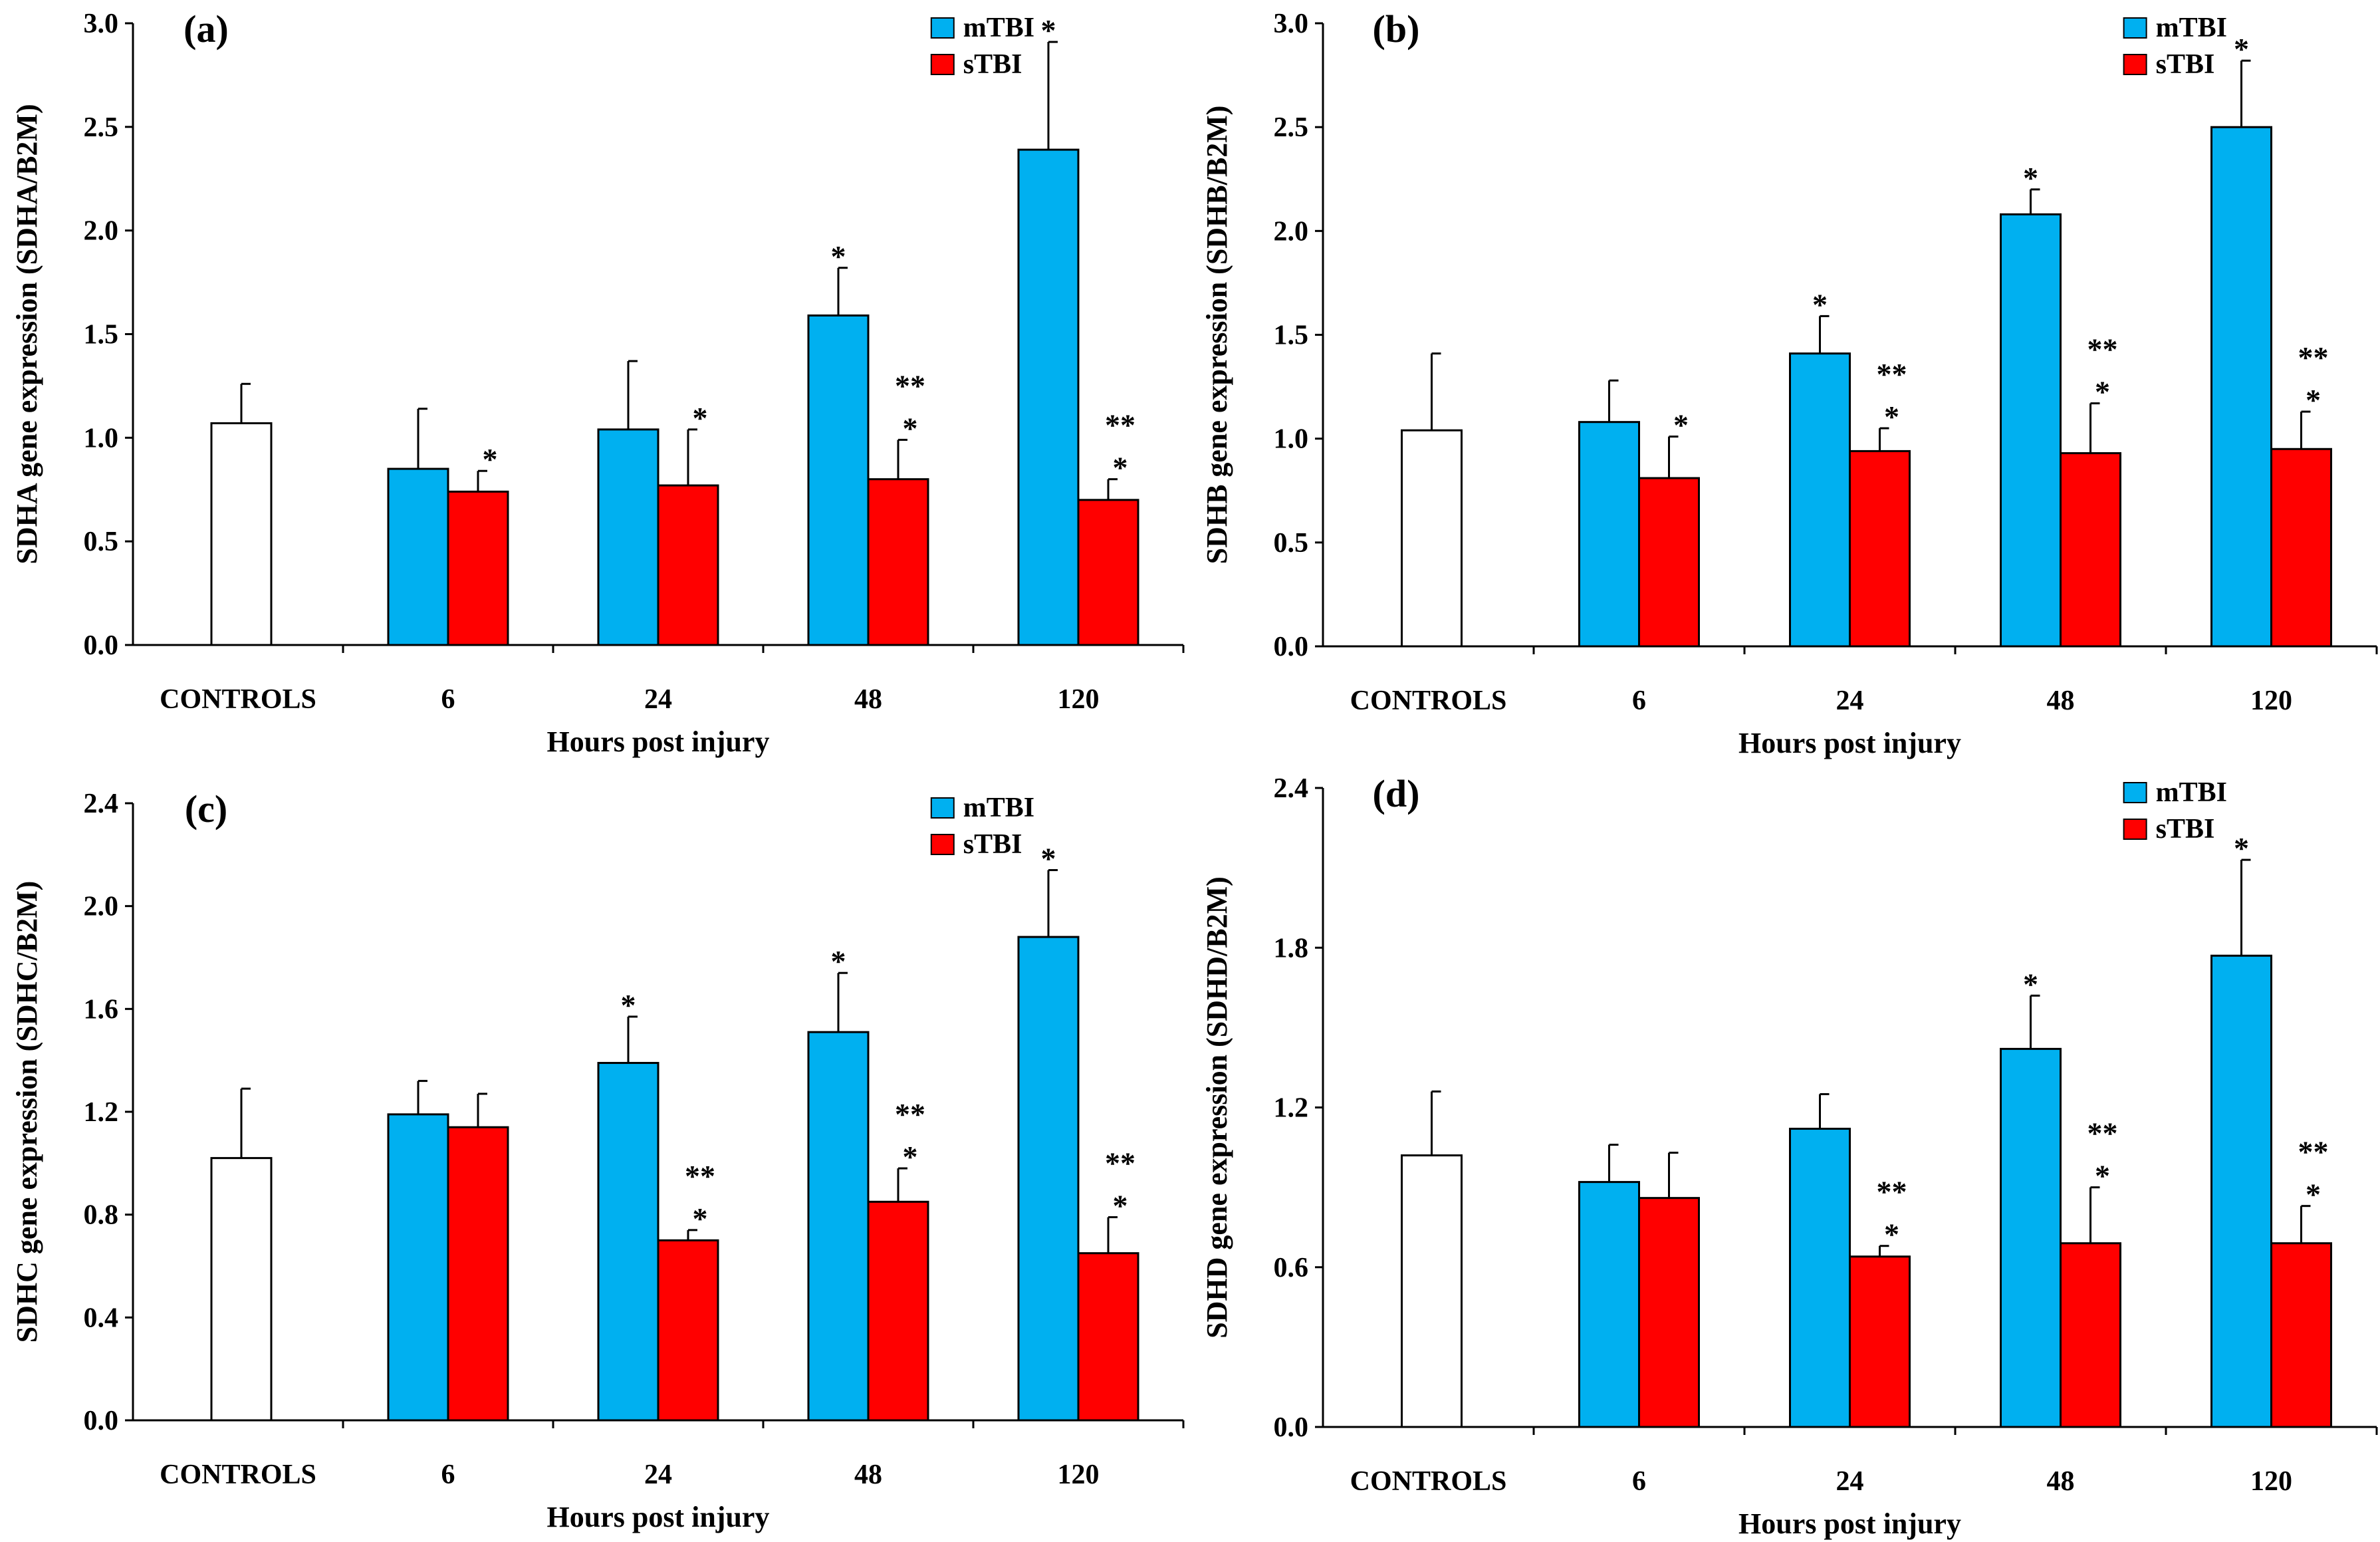  I want to click on panel-label: (c), so click(206, 809).